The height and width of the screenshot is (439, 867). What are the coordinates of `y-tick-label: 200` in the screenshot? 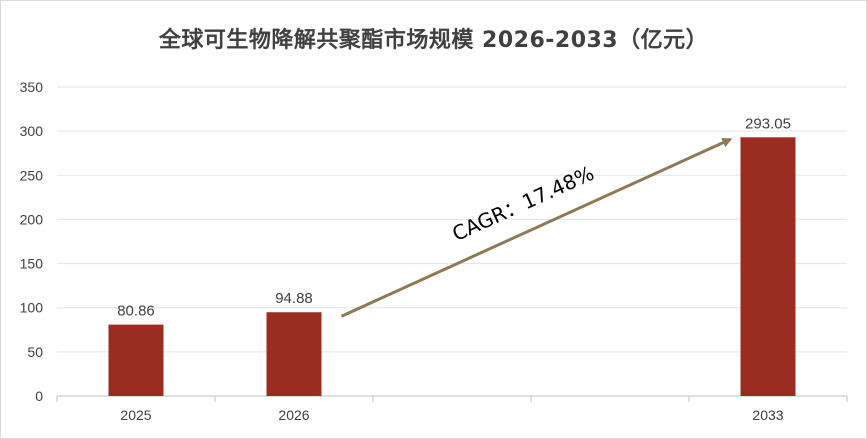 It's located at (32, 219).